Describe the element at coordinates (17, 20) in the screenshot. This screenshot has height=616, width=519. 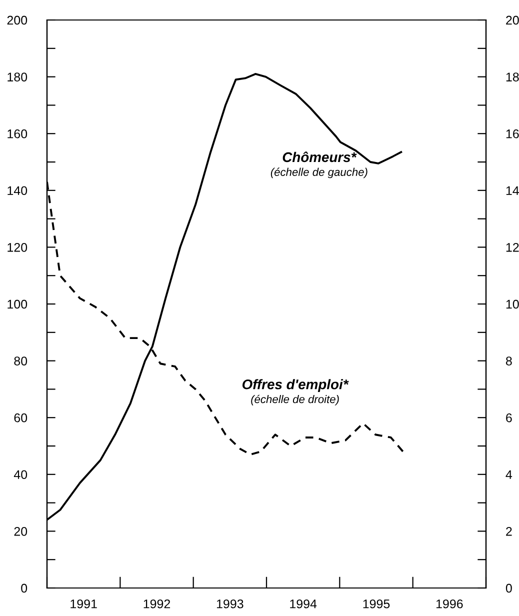
I see `y-tick-label: 200` at that location.